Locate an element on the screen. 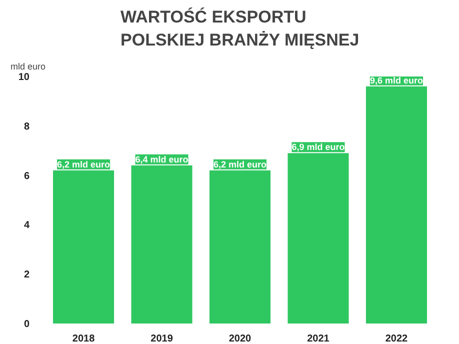 The image size is (459, 344). data-label: 9,6 mld euro is located at coordinates (397, 80).